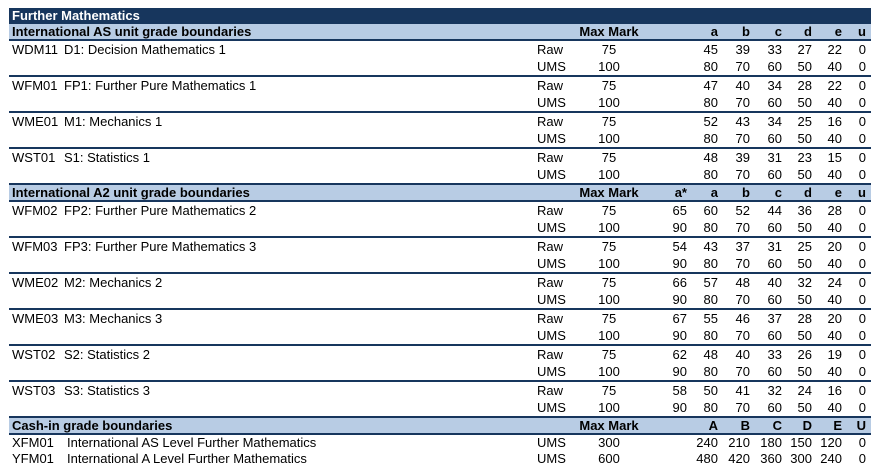 The height and width of the screenshot is (475, 882). I want to click on unit-row: WST02 S2: Statistics 2 Raw 75 62 48 40 33 26 19 0, so click(440, 354).